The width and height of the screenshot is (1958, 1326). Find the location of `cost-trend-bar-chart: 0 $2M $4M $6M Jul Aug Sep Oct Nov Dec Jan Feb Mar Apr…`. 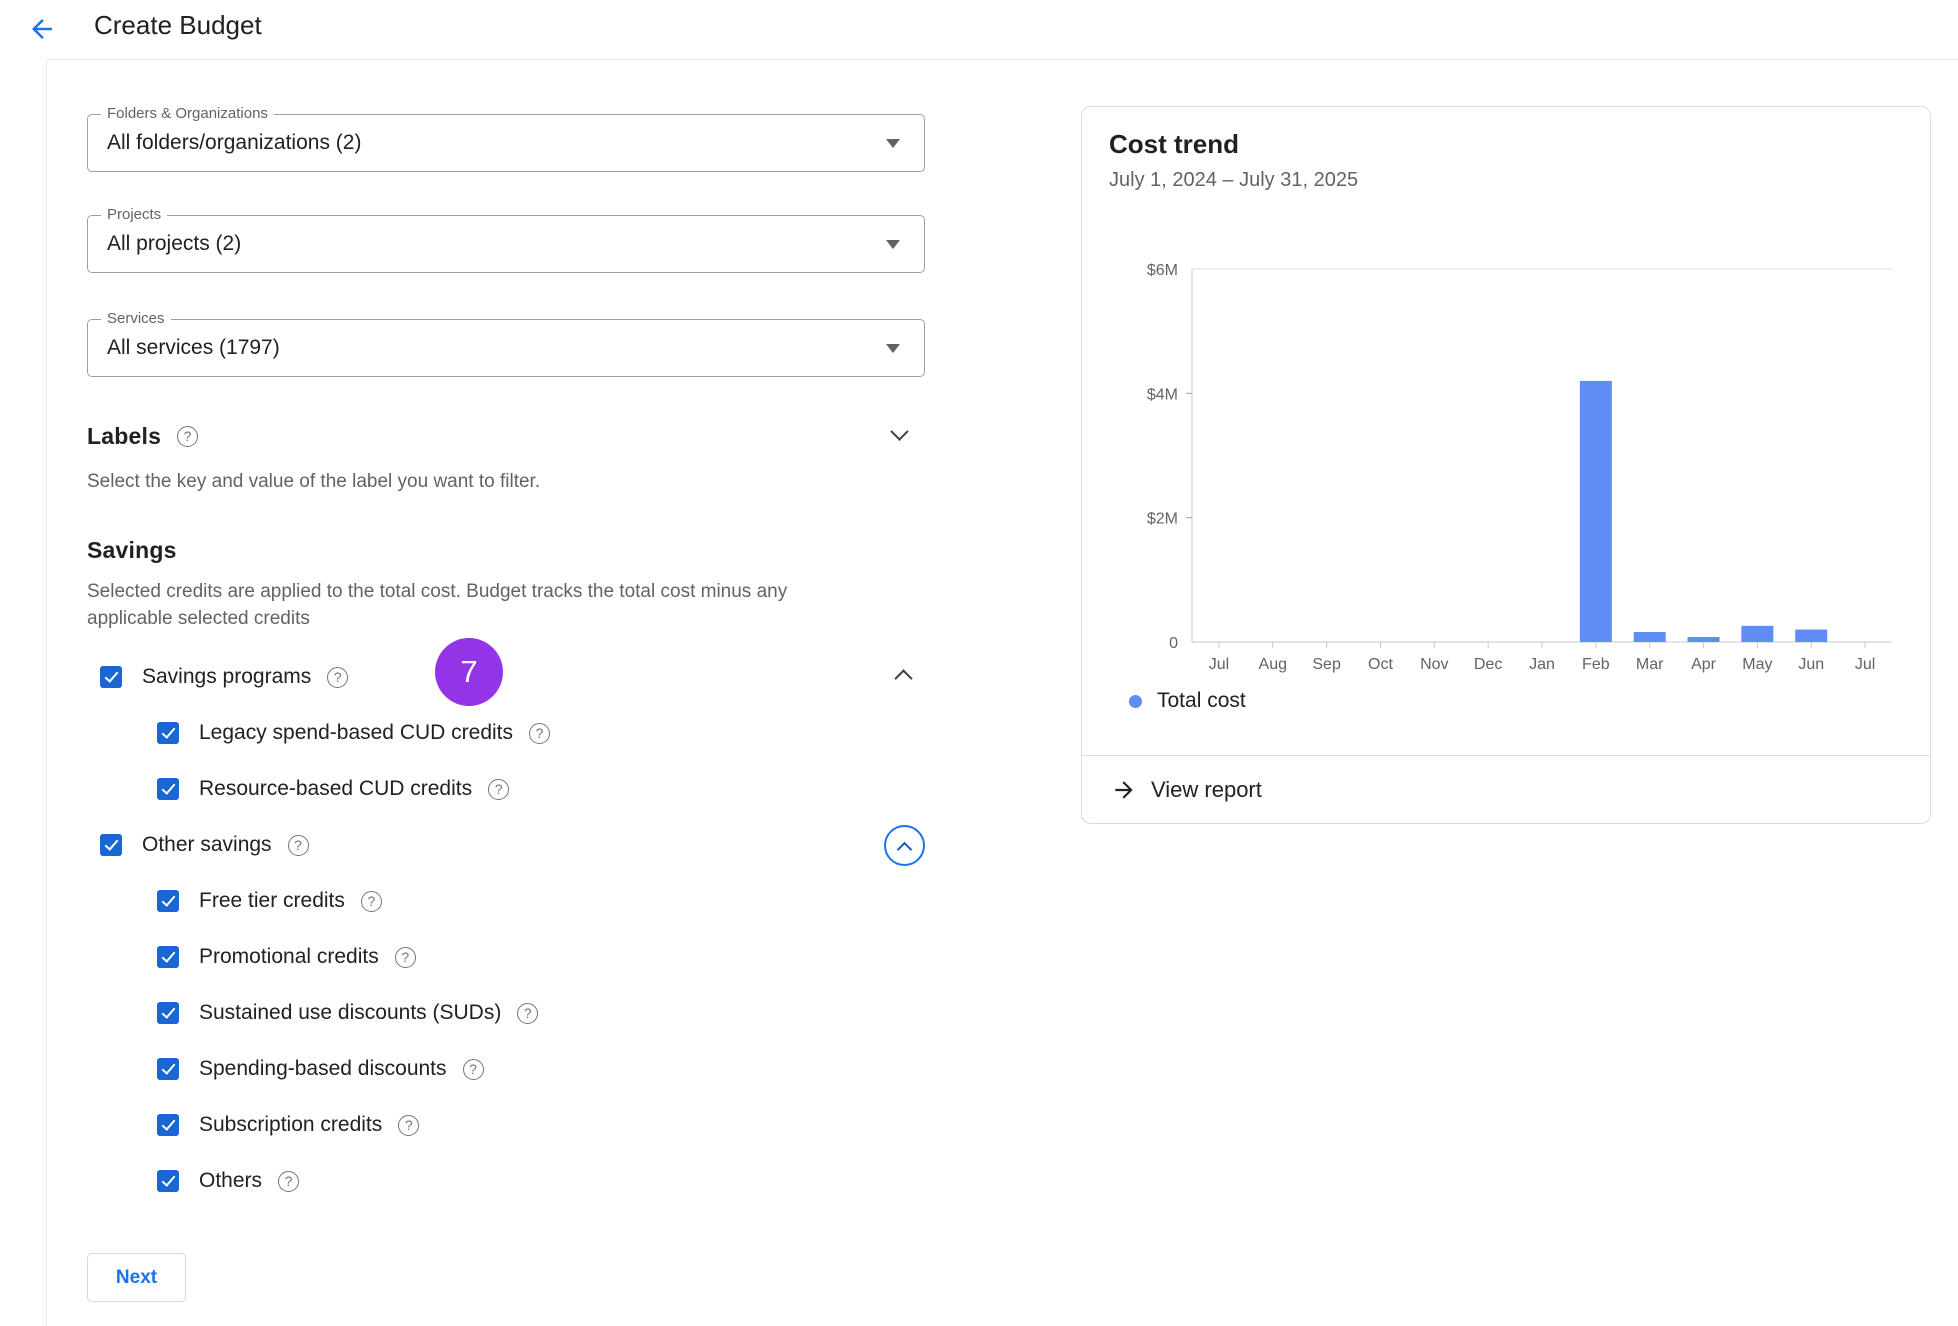

cost-trend-bar-chart: 0 $2M $4M $6M Jul Aug Sep Oct Nov Dec Jan Feb Mar Apr… is located at coordinates (1519, 467).